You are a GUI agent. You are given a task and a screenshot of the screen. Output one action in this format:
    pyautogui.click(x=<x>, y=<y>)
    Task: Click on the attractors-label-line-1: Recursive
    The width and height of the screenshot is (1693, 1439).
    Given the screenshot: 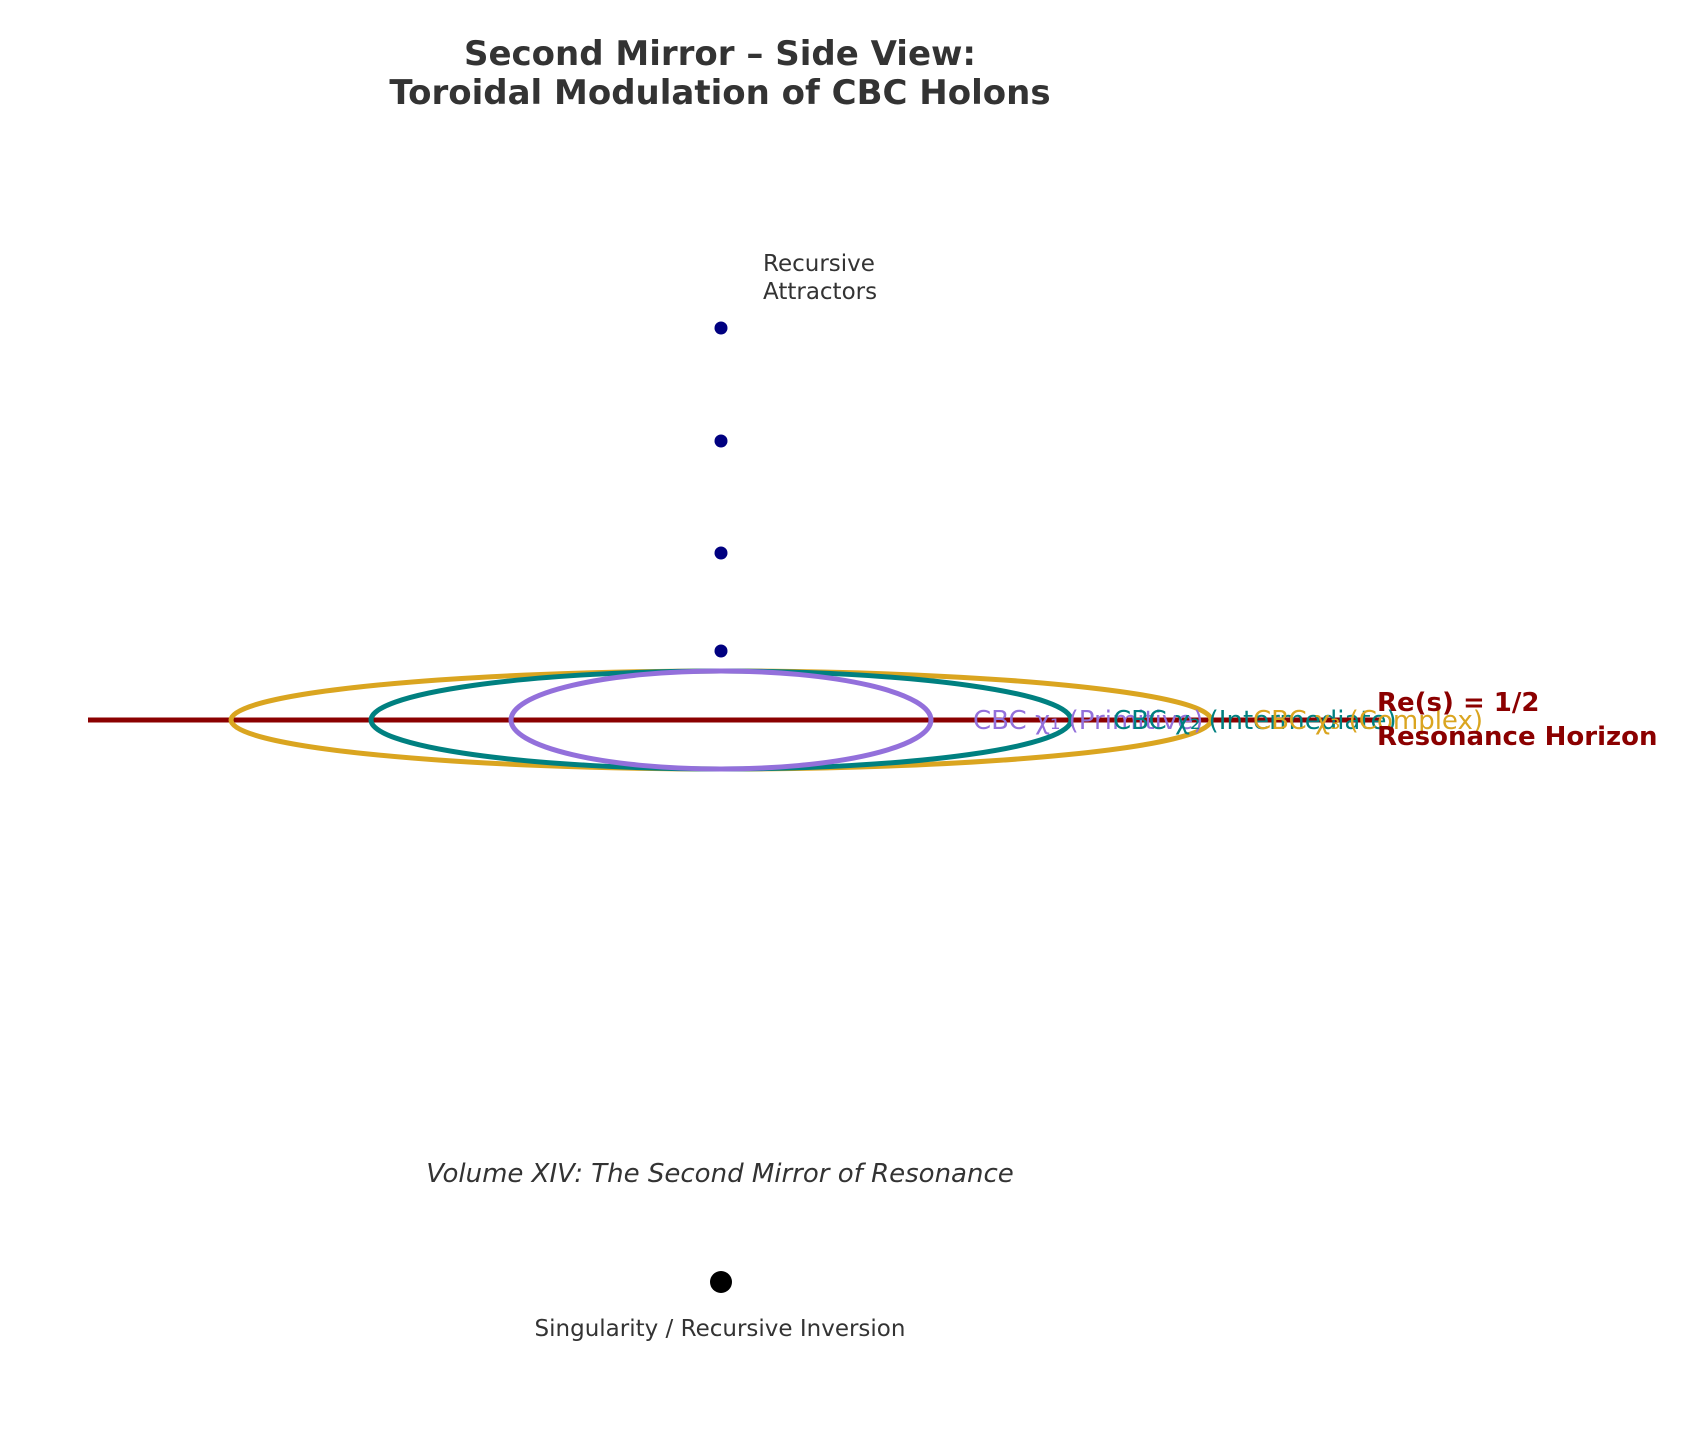 What is the action you would take?
    pyautogui.click(x=819, y=264)
    